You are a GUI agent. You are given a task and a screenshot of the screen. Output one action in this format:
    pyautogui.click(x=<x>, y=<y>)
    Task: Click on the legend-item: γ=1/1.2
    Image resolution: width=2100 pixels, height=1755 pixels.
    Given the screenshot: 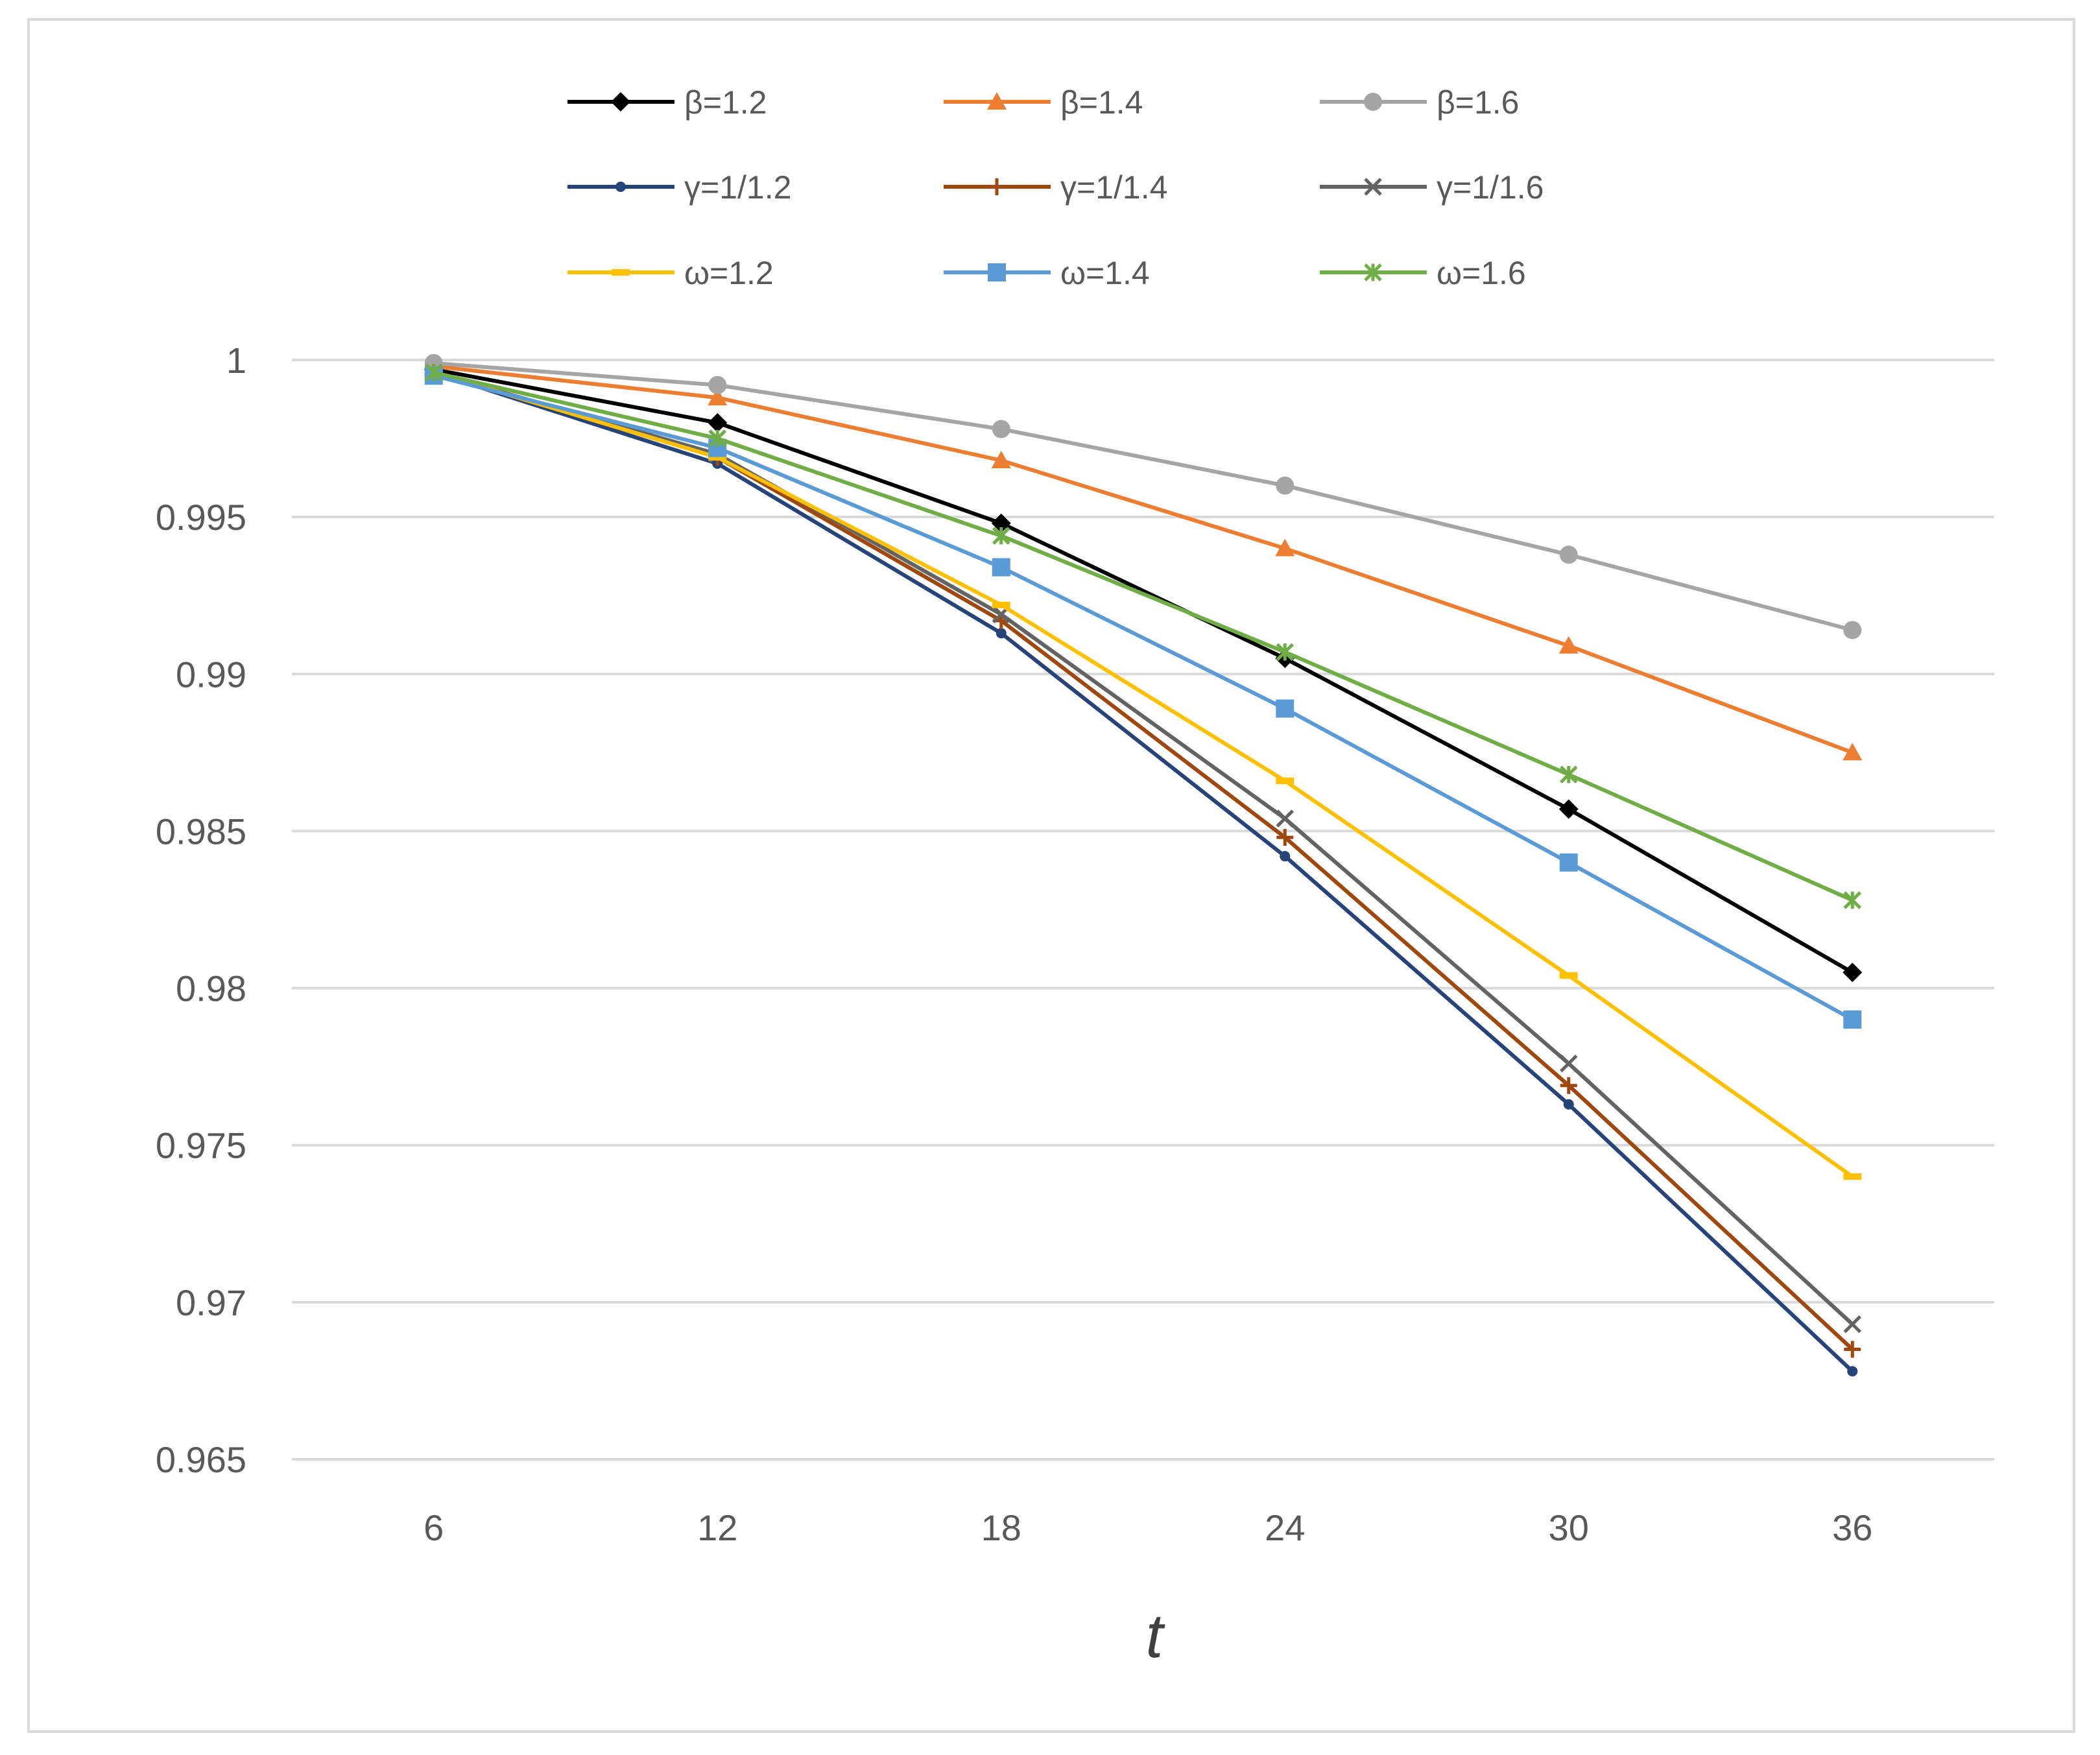 What is the action you would take?
    pyautogui.click(x=679, y=187)
    